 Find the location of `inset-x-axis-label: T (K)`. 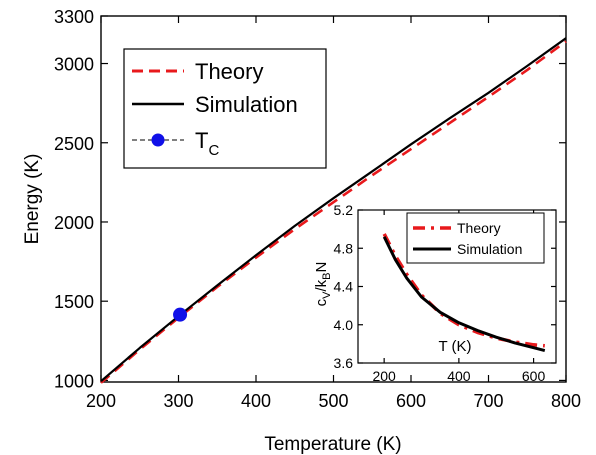

inset-x-axis-label: T (K) is located at coordinates (454, 346).